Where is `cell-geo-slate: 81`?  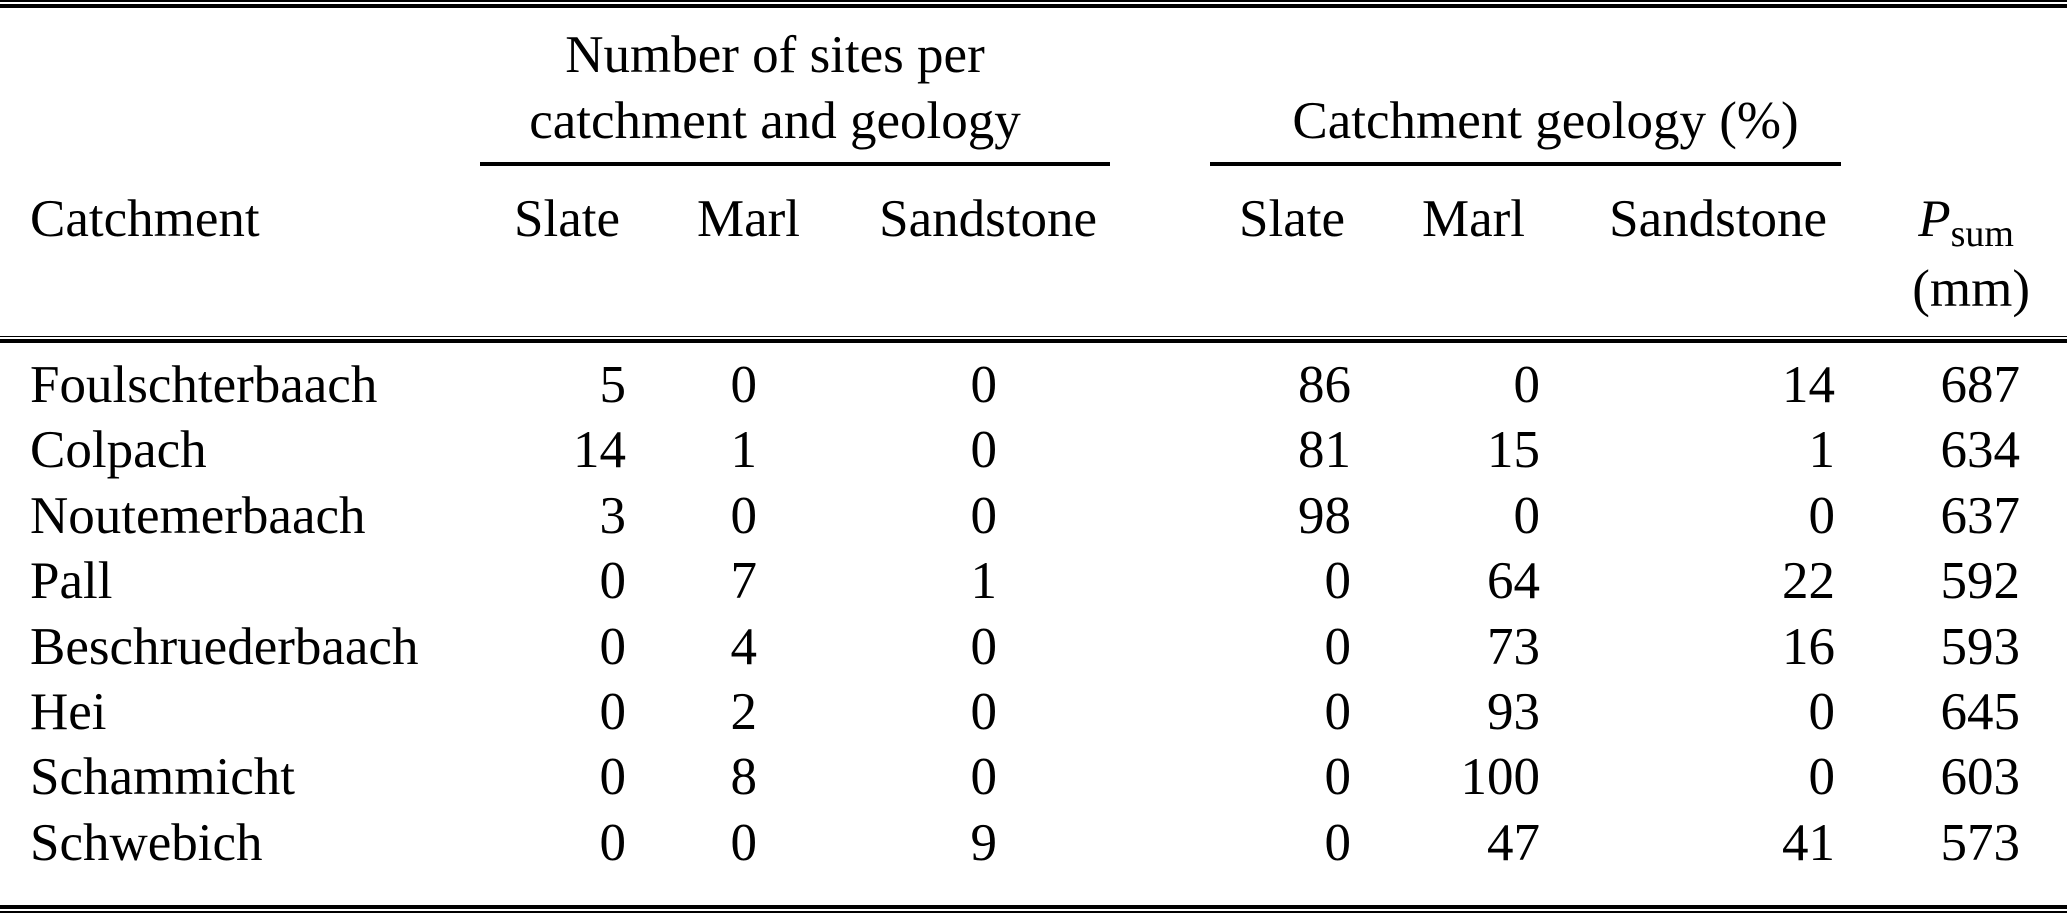
cell-geo-slate: 81 is located at coordinates (1324, 450).